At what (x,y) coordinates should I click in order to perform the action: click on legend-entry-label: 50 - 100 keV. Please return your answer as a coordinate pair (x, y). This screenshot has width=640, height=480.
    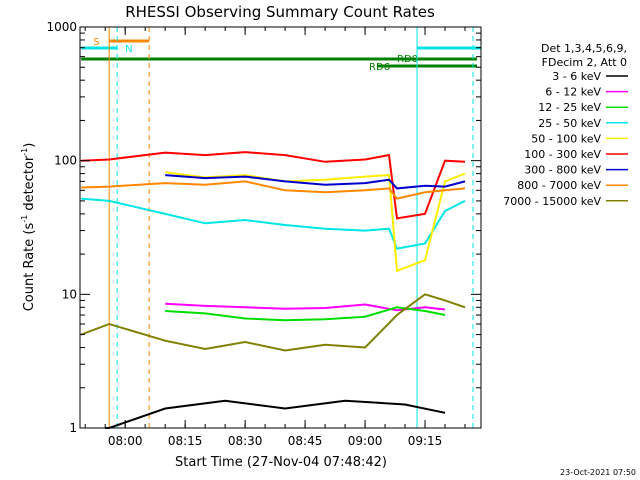
    Looking at the image, I should click on (566, 138).